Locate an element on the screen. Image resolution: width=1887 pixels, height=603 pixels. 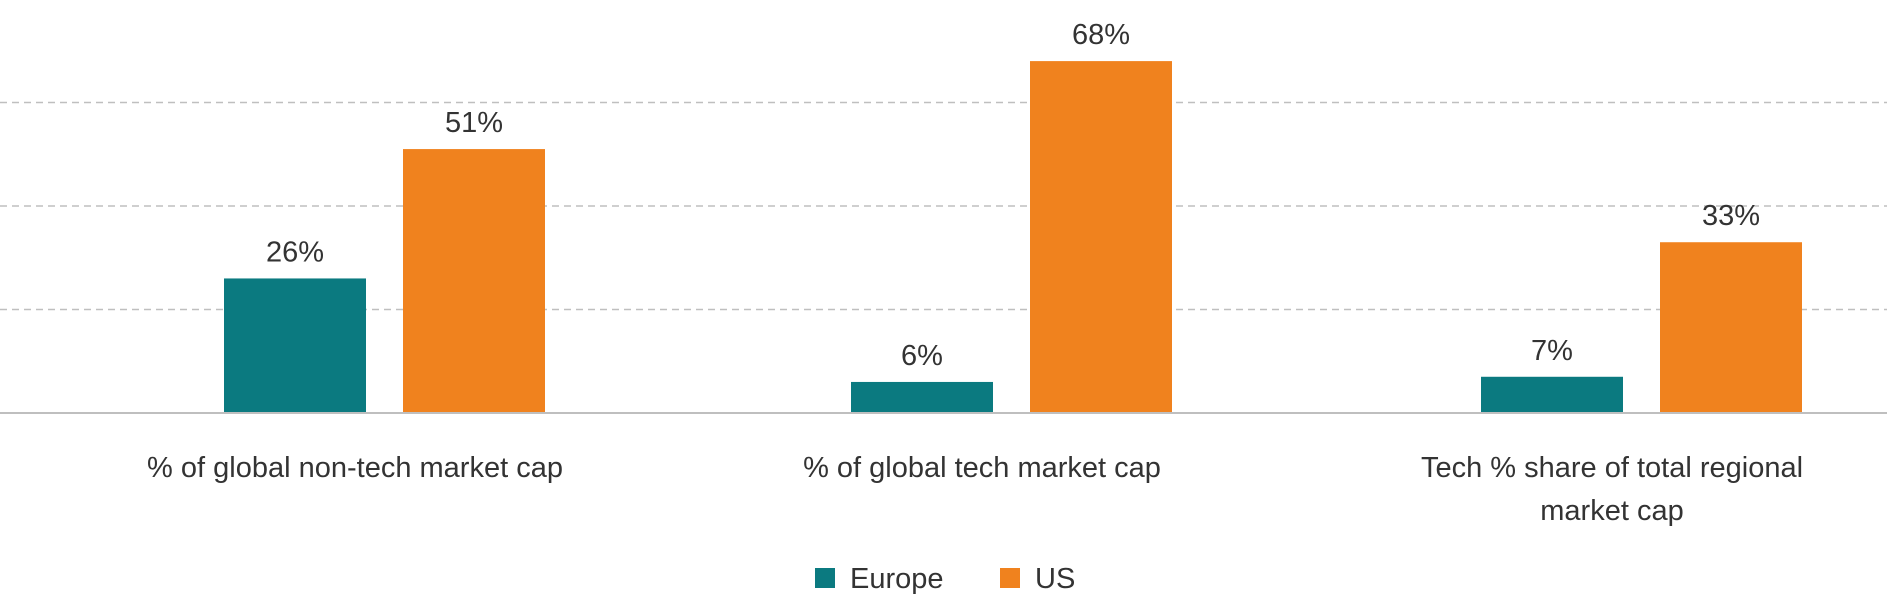
data-label-europe-0: 26% is located at coordinates (295, 252).